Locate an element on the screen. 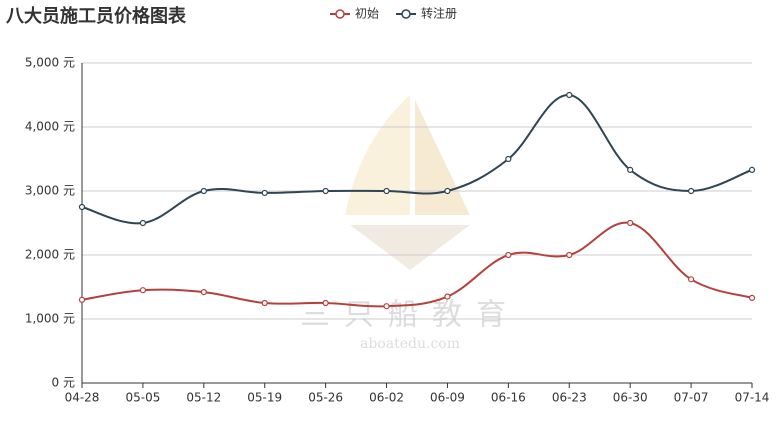  x-tick-label: 05-26 is located at coordinates (325, 398).